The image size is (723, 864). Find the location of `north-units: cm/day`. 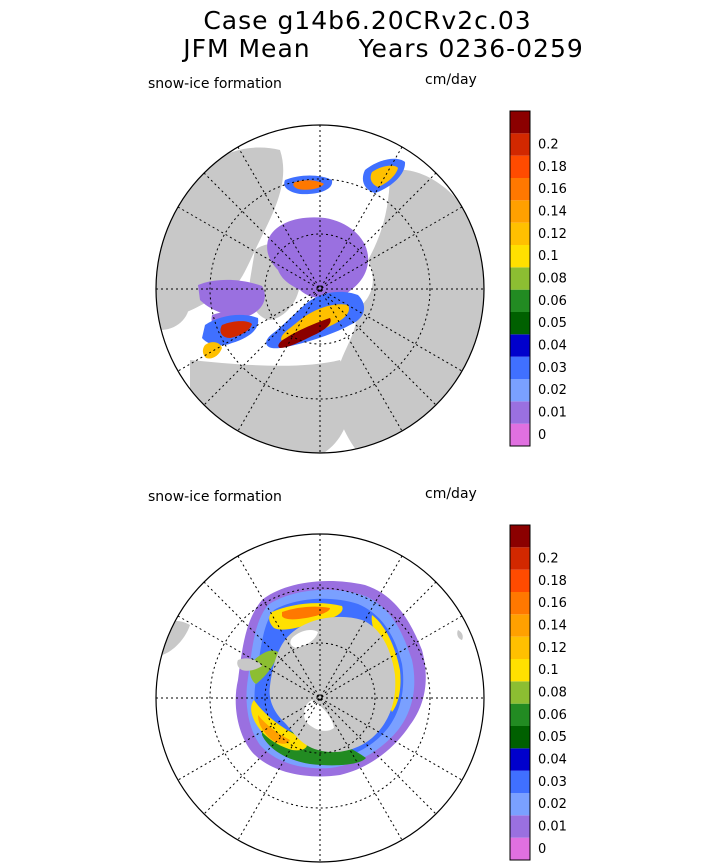

north-units: cm/day is located at coordinates (451, 80).